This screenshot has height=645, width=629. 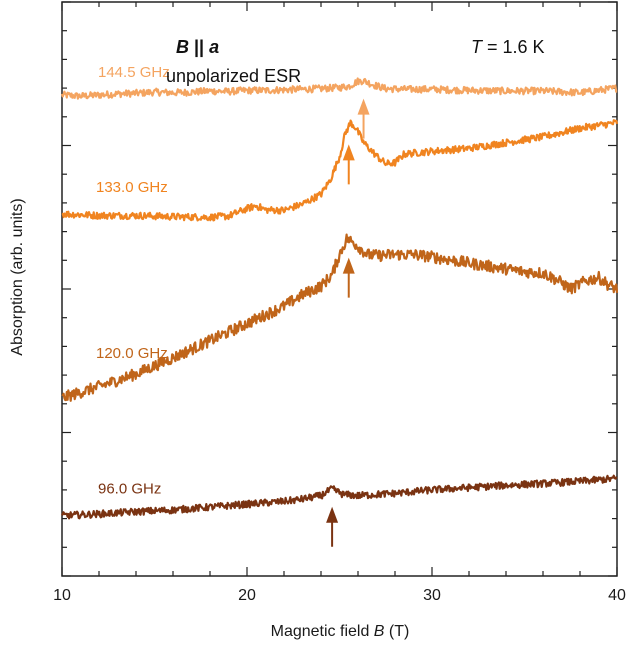 What do you see at coordinates (134, 72) in the screenshot?
I see `series-label: 144.5 GHz` at bounding box center [134, 72].